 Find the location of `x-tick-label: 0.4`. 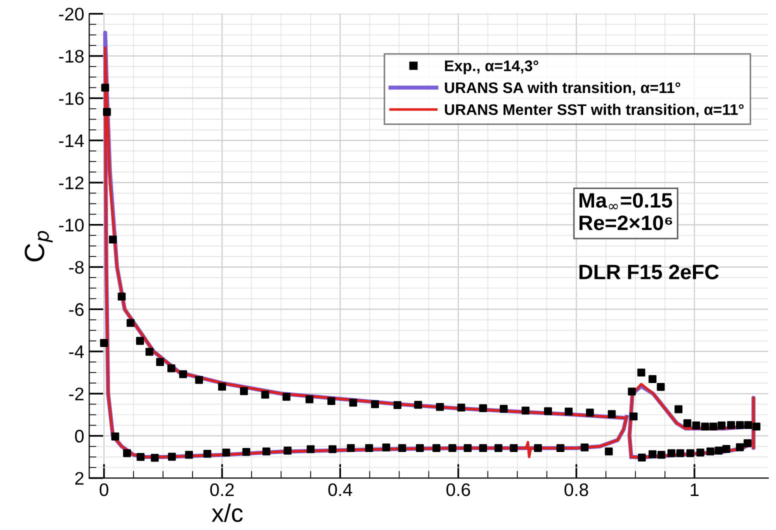

x-tick-label: 0.4 is located at coordinates (340, 489).